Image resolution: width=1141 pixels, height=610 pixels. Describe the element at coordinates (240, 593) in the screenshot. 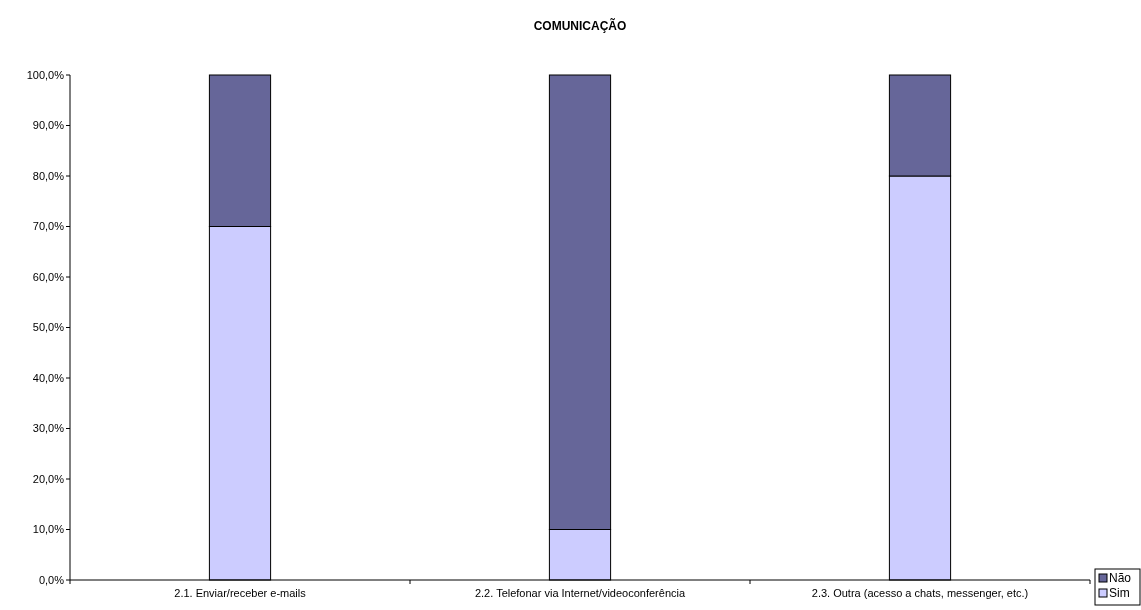

I see `x-tick-label: 2.1. Enviar/receber e-mails` at that location.